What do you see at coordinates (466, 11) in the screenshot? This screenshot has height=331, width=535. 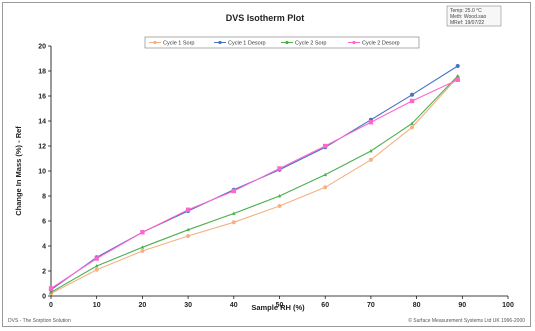 I see `info-line-1: Temp: 25.0 °C` at bounding box center [466, 11].